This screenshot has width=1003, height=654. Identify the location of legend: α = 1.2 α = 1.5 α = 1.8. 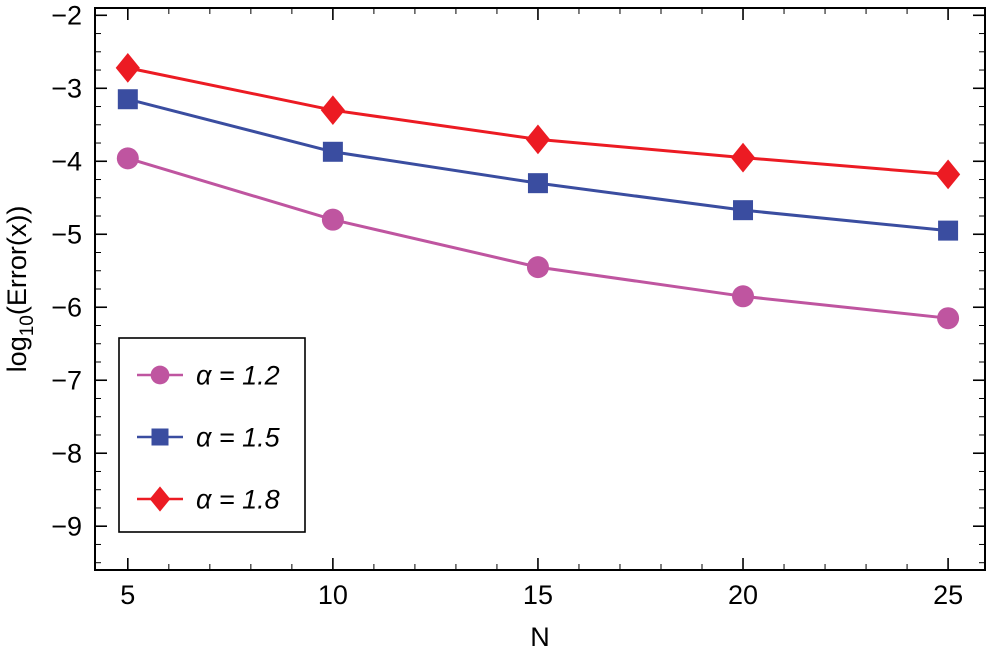
(212, 435).